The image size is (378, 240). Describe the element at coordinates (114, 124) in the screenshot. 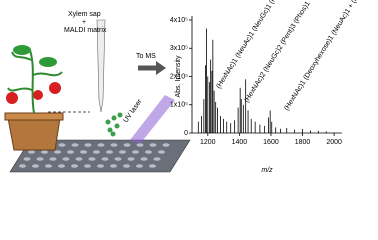

I see `droplets` at that location.